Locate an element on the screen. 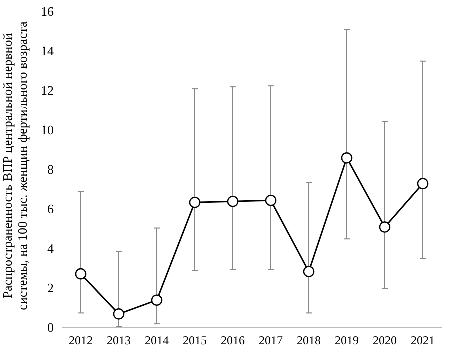  y-tick-label: 12 is located at coordinates (47, 90).